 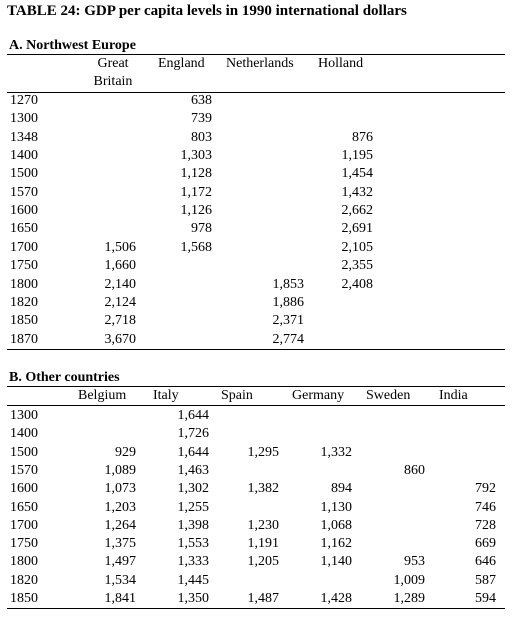 What do you see at coordinates (120, 507) in the screenshot?
I see `cell-belgium: 1,203` at bounding box center [120, 507].